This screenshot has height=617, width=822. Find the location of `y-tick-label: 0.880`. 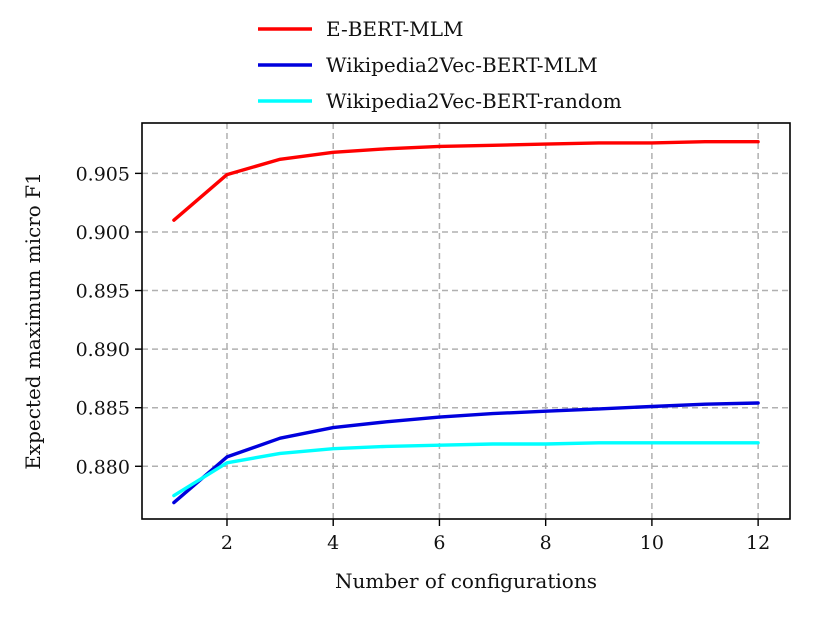

y-tick-label: 0.880 is located at coordinates (103, 467).